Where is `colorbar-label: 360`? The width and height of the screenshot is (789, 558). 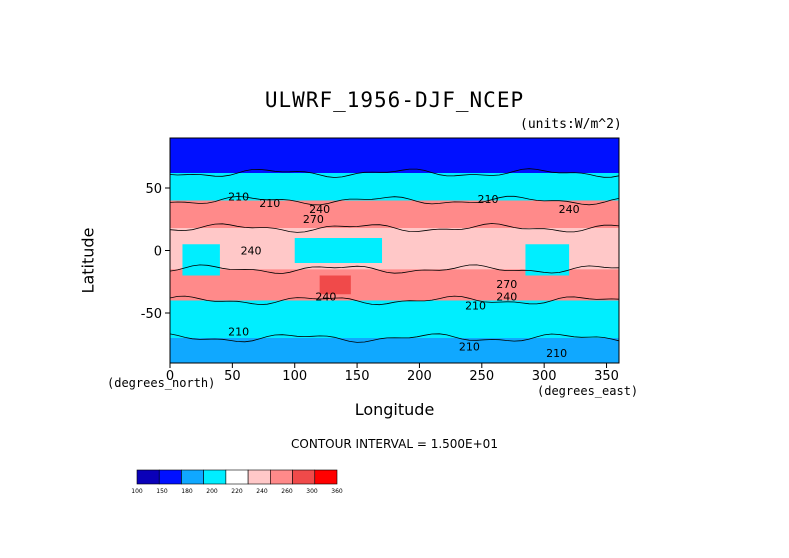
colorbar-label: 360 is located at coordinates (337, 491).